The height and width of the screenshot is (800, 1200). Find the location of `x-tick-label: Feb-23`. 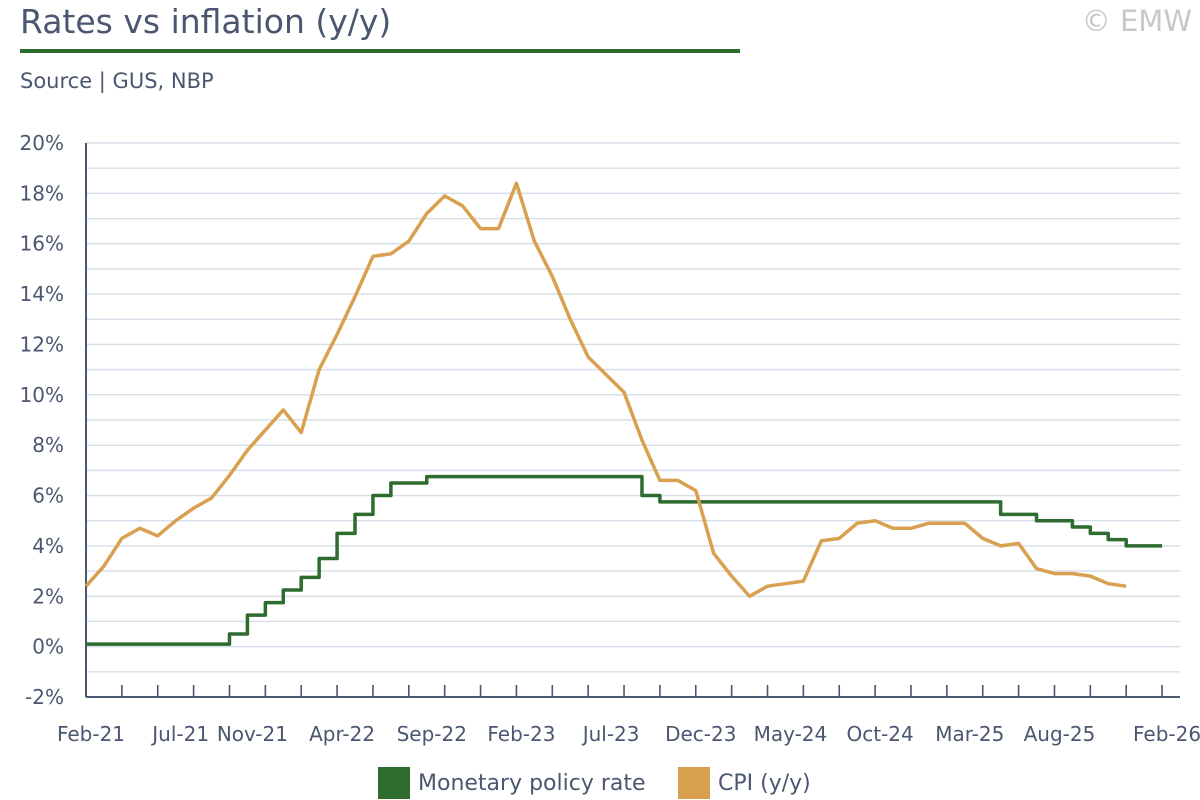

x-tick-label: Feb-23 is located at coordinates (521, 734).